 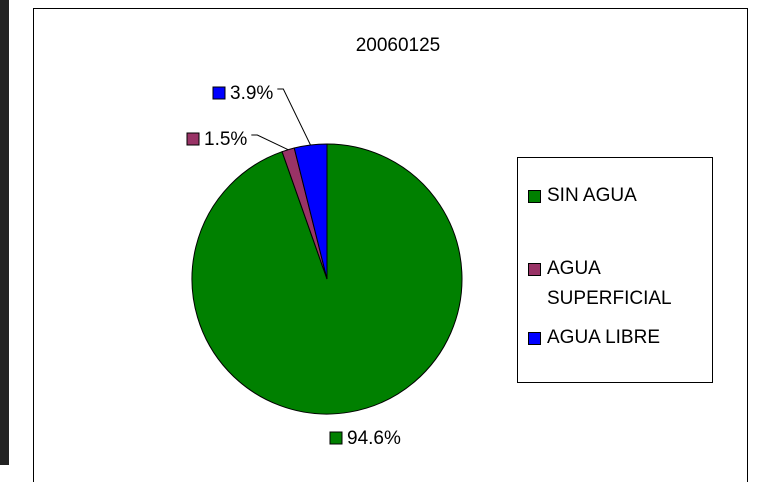 What do you see at coordinates (603, 337) in the screenshot?
I see `legend-label: AGUA LIBRE` at bounding box center [603, 337].